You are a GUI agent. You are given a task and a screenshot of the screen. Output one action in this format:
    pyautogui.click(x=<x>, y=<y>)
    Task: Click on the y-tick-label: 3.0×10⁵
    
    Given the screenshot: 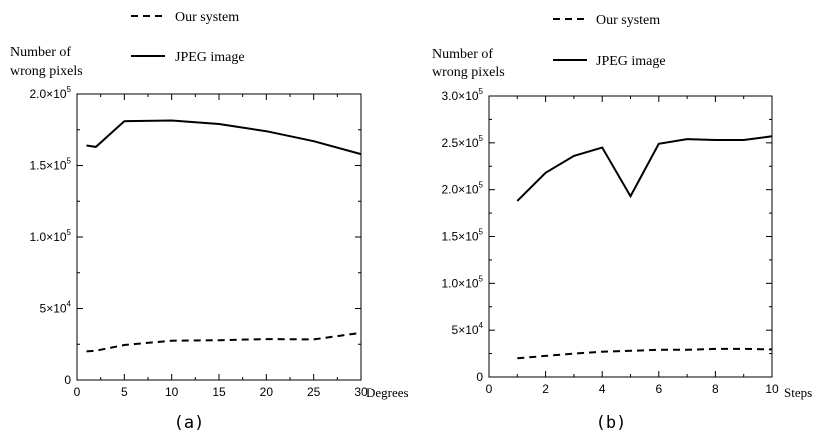 What is the action you would take?
    pyautogui.click(x=463, y=95)
    